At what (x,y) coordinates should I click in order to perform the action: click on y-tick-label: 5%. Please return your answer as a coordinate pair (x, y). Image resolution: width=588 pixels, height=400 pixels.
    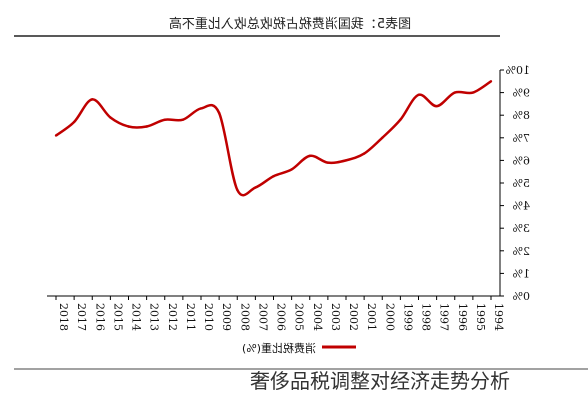
    Looking at the image, I should click on (521, 183).